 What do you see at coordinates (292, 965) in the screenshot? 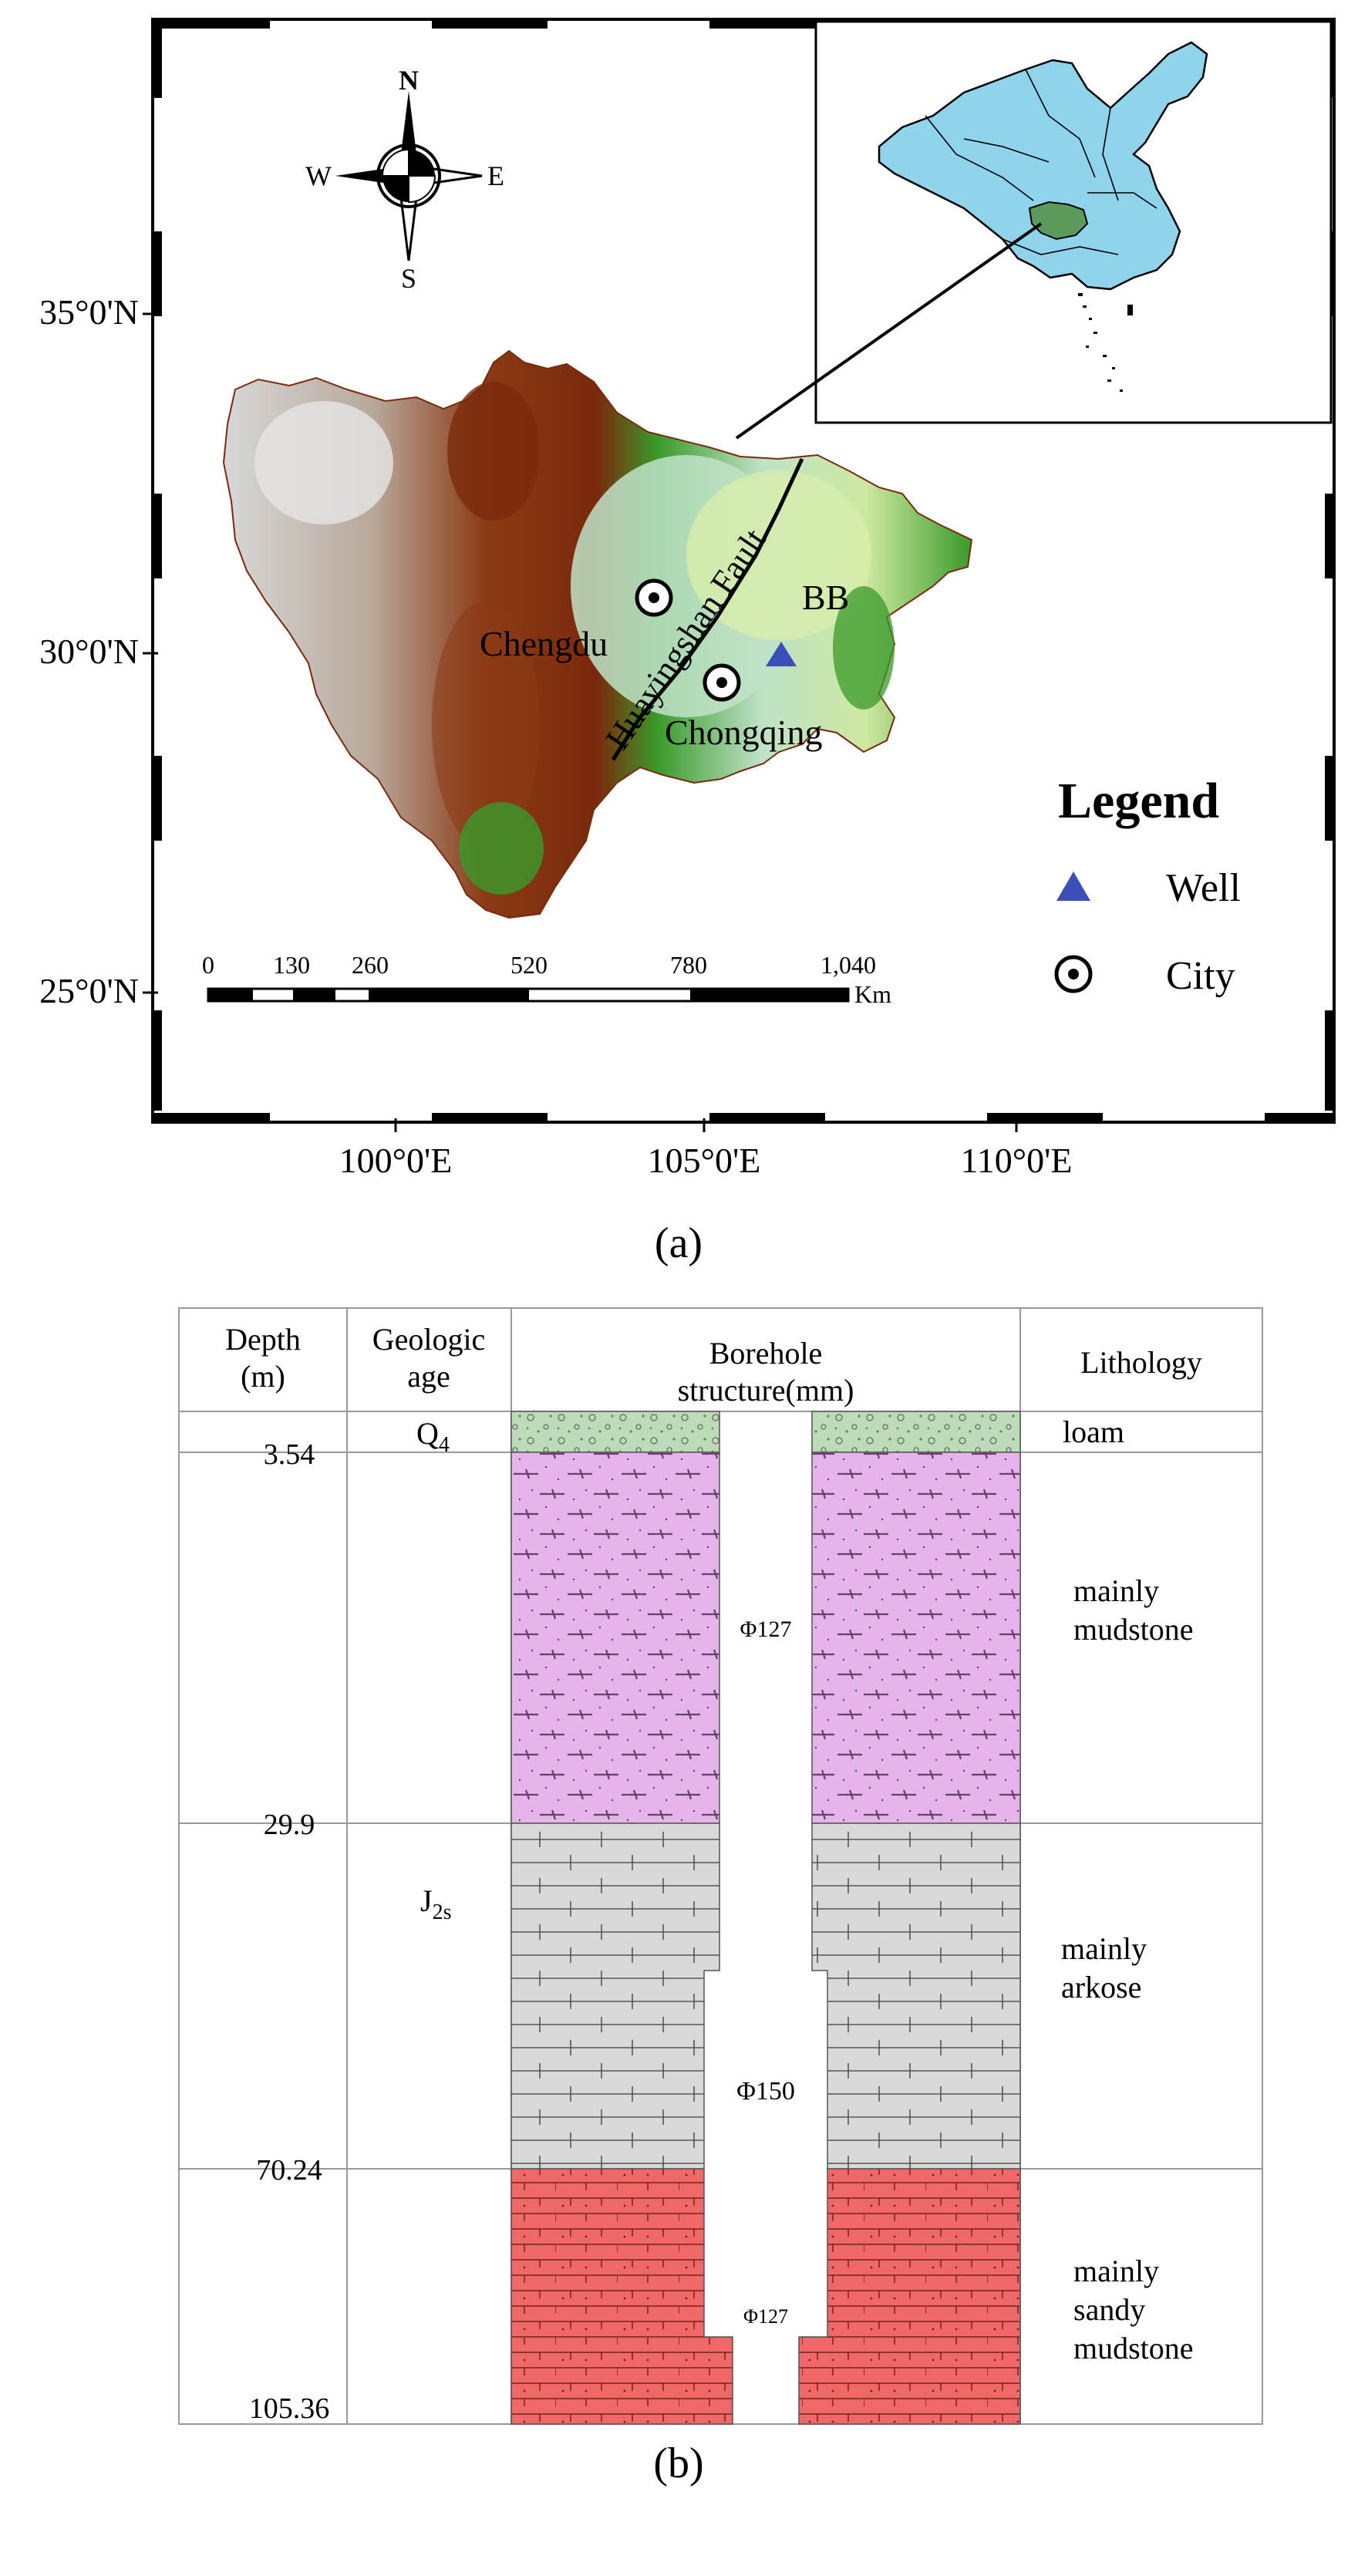
I see `scale-tick-130: 130` at bounding box center [292, 965].